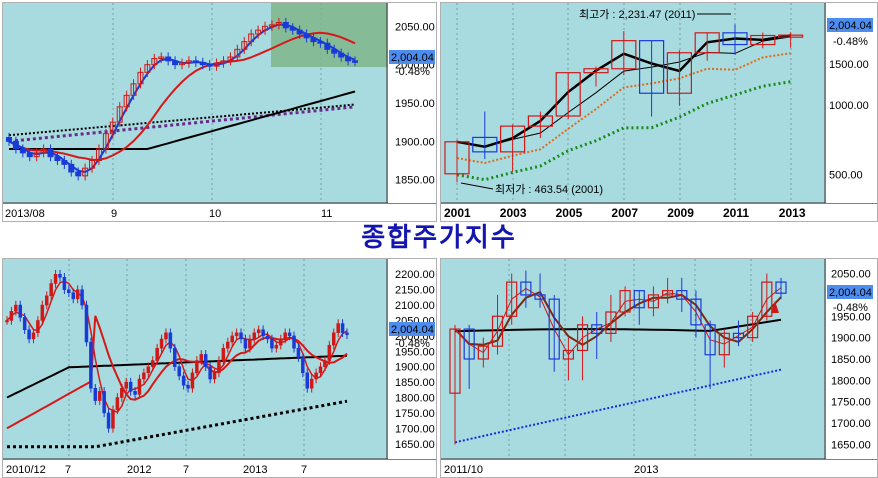 This screenshot has height=478, width=878. Describe the element at coordinates (775, 307) in the screenshot. I see `up-arrow-icon` at that location.